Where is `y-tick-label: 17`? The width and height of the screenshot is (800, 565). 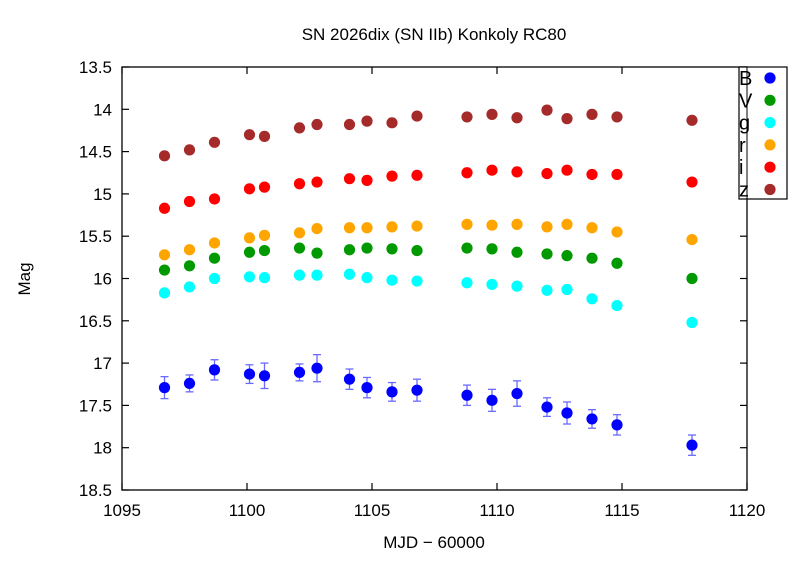
y-tick-label: 17 is located at coordinates (102, 363).